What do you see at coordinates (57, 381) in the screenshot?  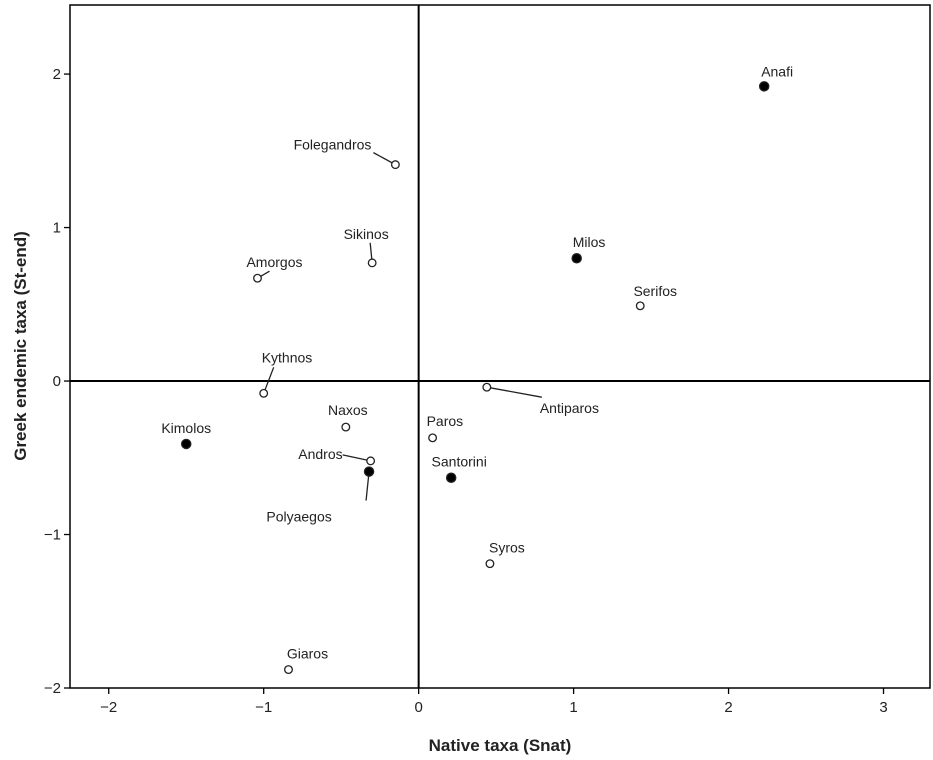 I see `y-tick-label: 0` at bounding box center [57, 381].